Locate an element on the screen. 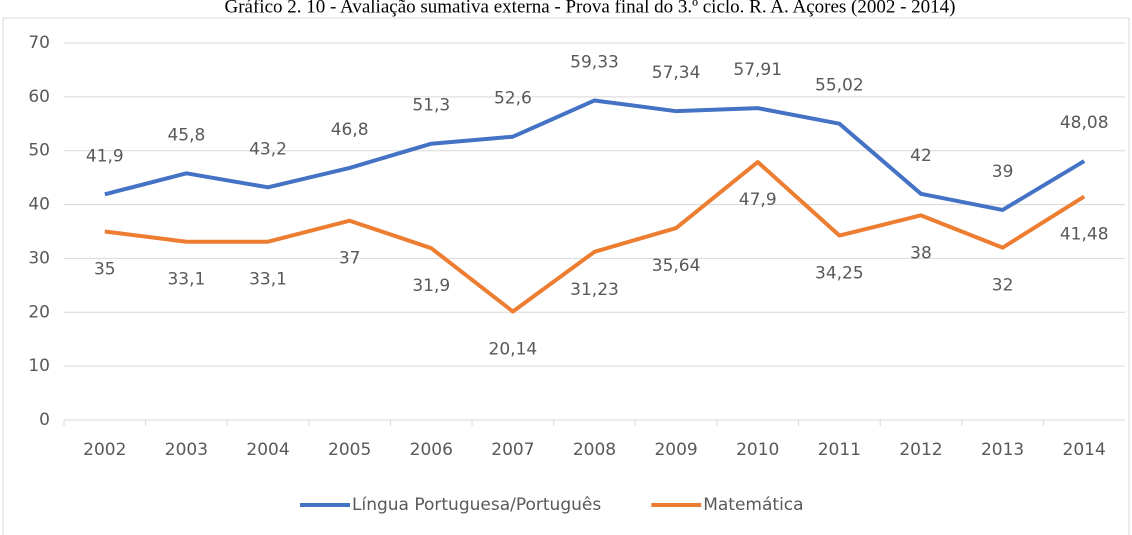  legend-label: Matemática is located at coordinates (753, 505).